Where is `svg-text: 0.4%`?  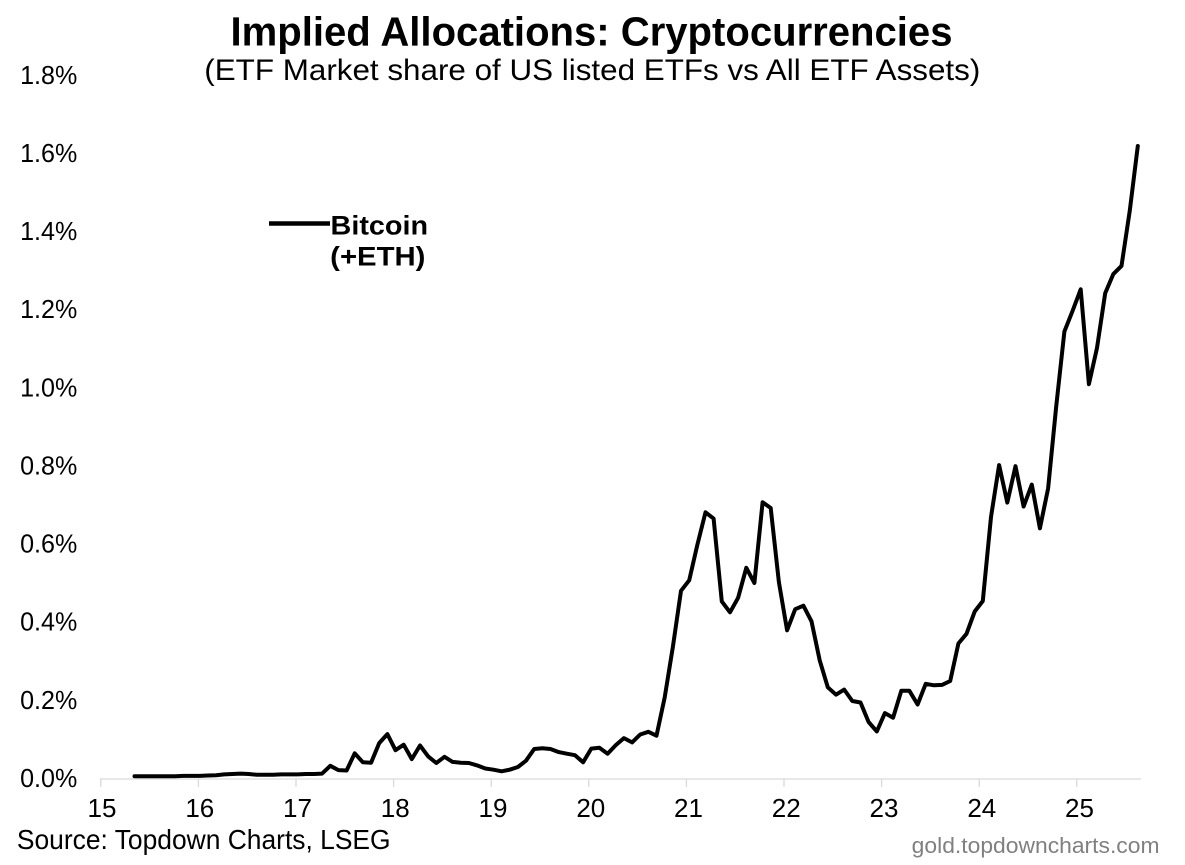
svg-text: 0.4% is located at coordinates (48, 623).